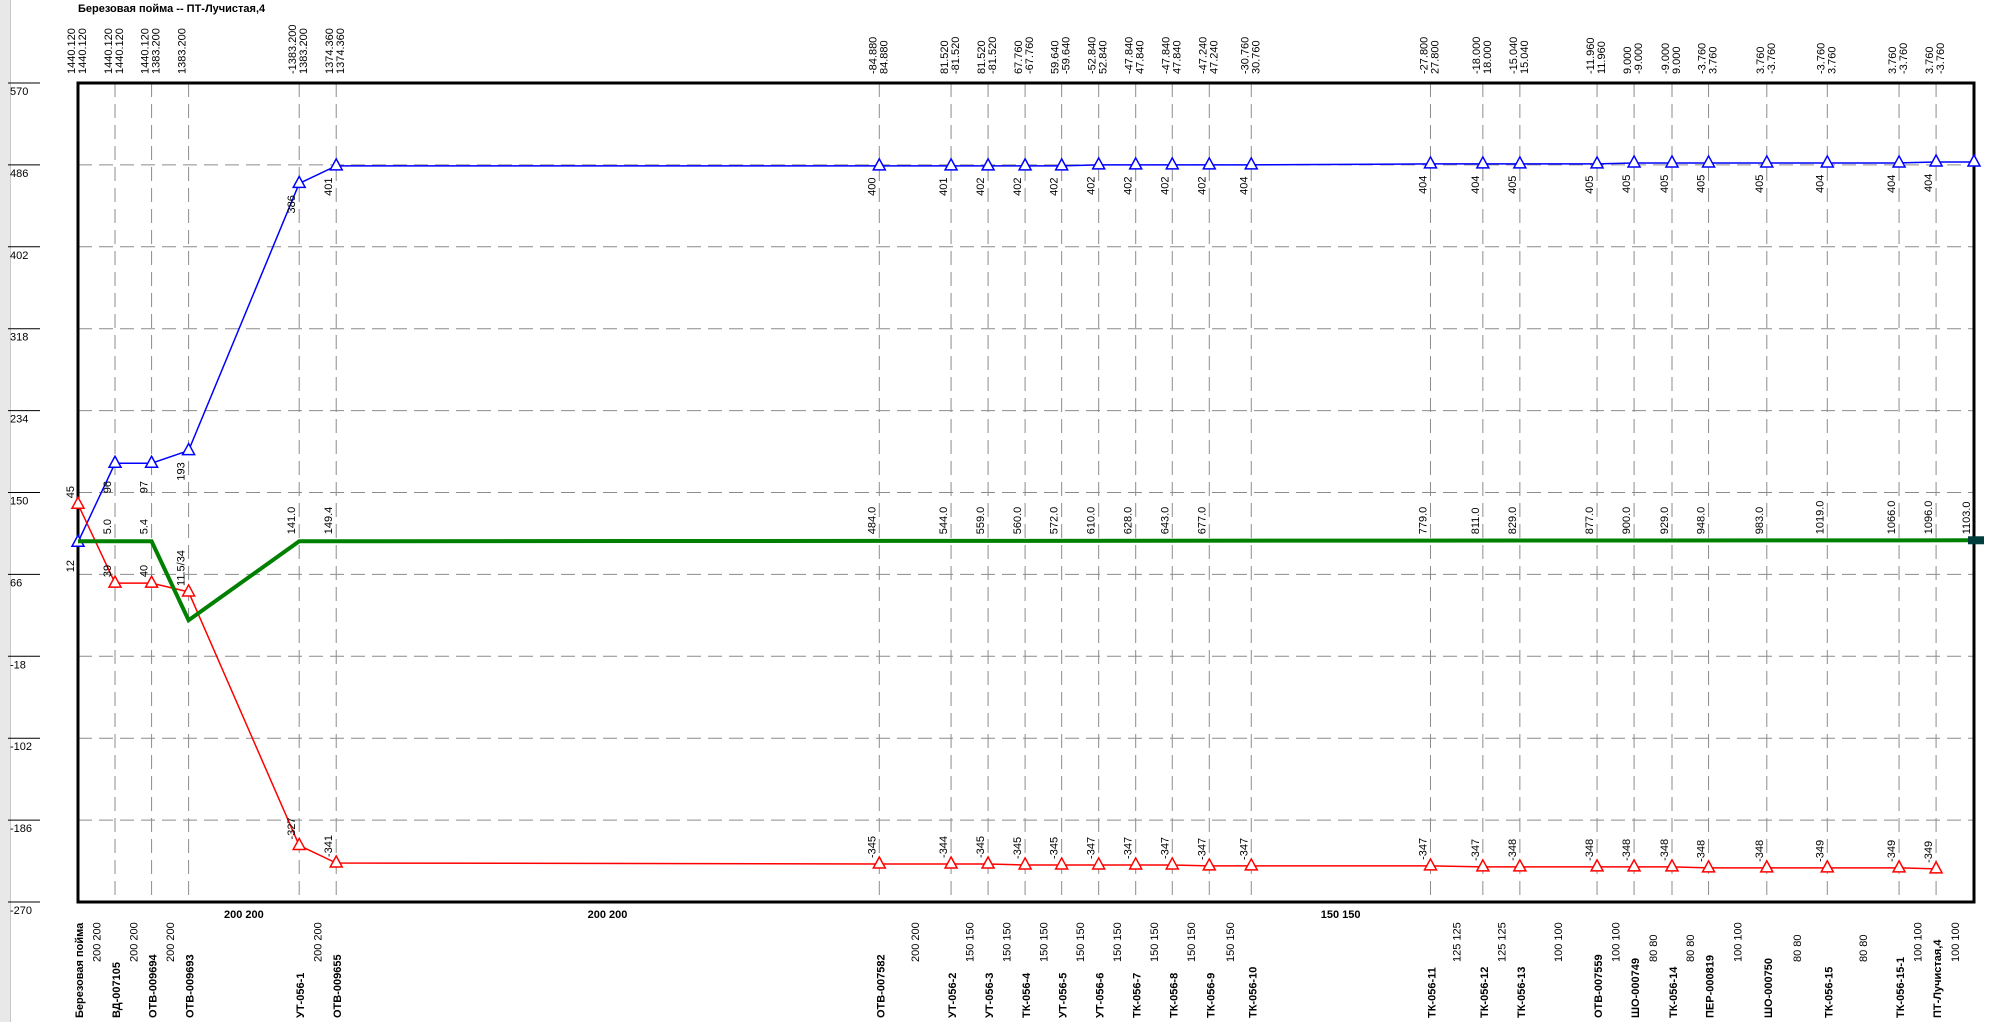 Image resolution: width=1999 pixels, height=1022 pixels. Describe the element at coordinates (108, 571) in the screenshot. I see `data-point-label: 39` at that location.